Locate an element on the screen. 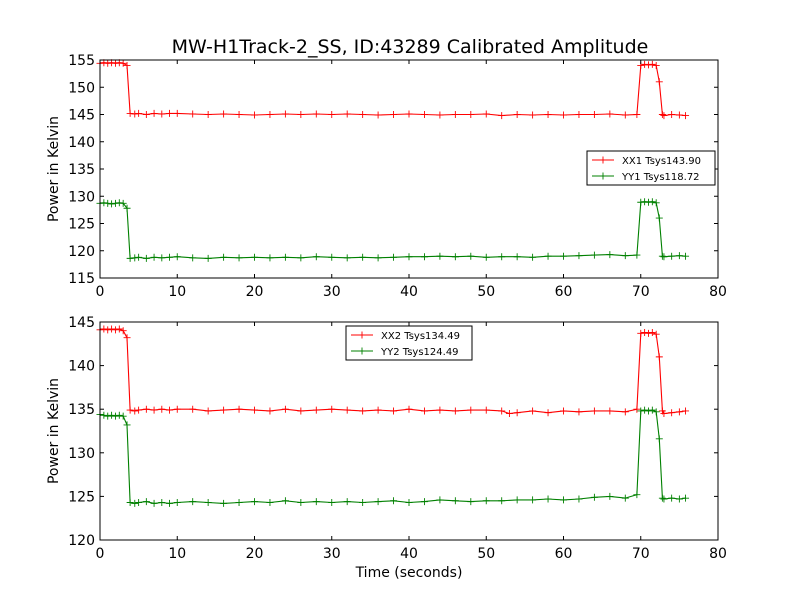 The width and height of the screenshot is (800, 600). legend-label: YY1 Tsys118.72 is located at coordinates (660, 177).